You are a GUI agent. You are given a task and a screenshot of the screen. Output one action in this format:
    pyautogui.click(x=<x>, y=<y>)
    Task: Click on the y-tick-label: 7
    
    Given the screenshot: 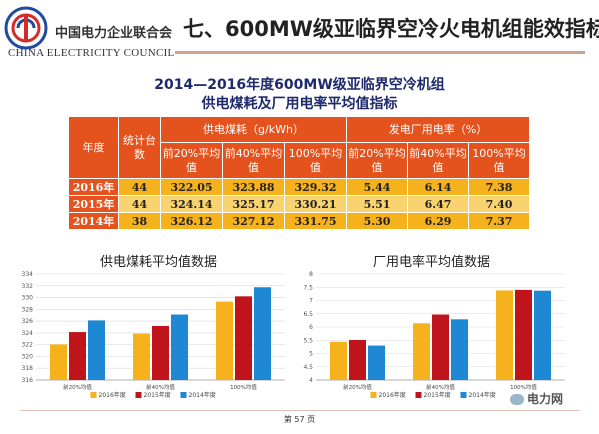 What is the action you would take?
    pyautogui.click(x=311, y=301)
    